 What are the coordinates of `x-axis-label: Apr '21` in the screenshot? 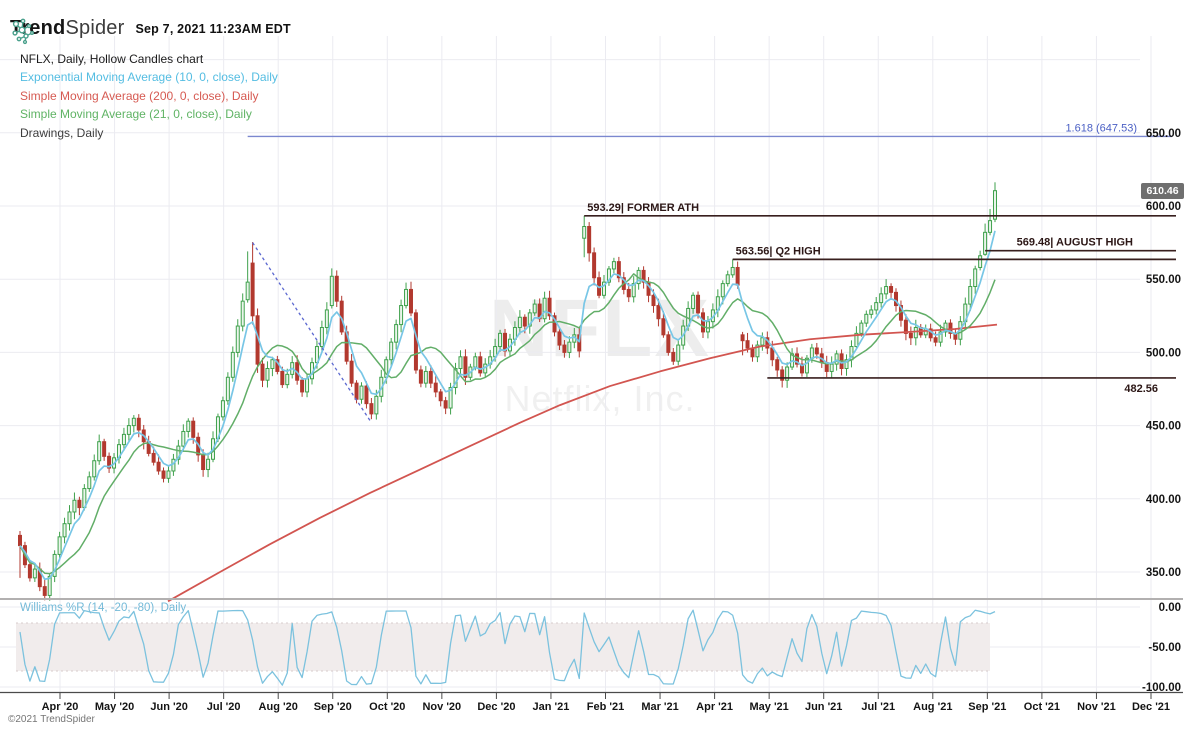 It's located at (714, 707).